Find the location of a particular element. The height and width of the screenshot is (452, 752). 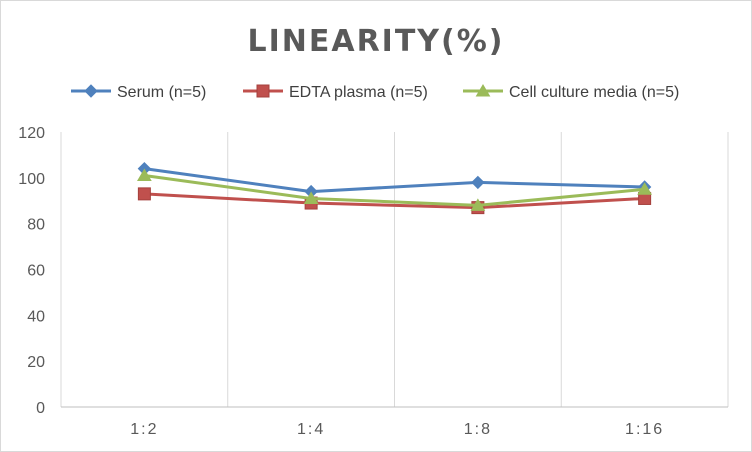

chart-title: LINEARITY(%) is located at coordinates (375, 41).